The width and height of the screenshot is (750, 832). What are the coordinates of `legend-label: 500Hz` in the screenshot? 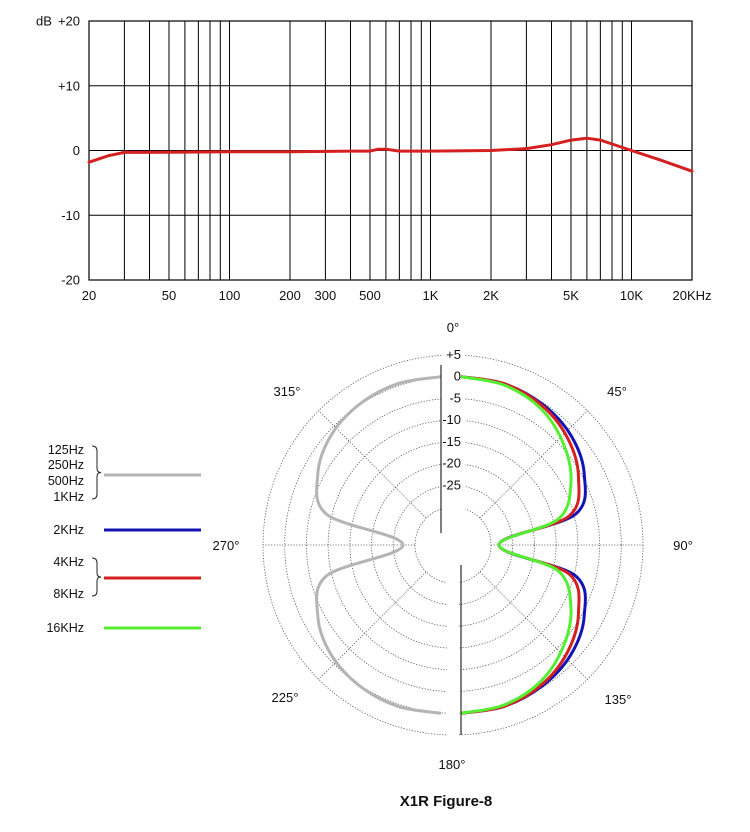 It's located at (66, 481).